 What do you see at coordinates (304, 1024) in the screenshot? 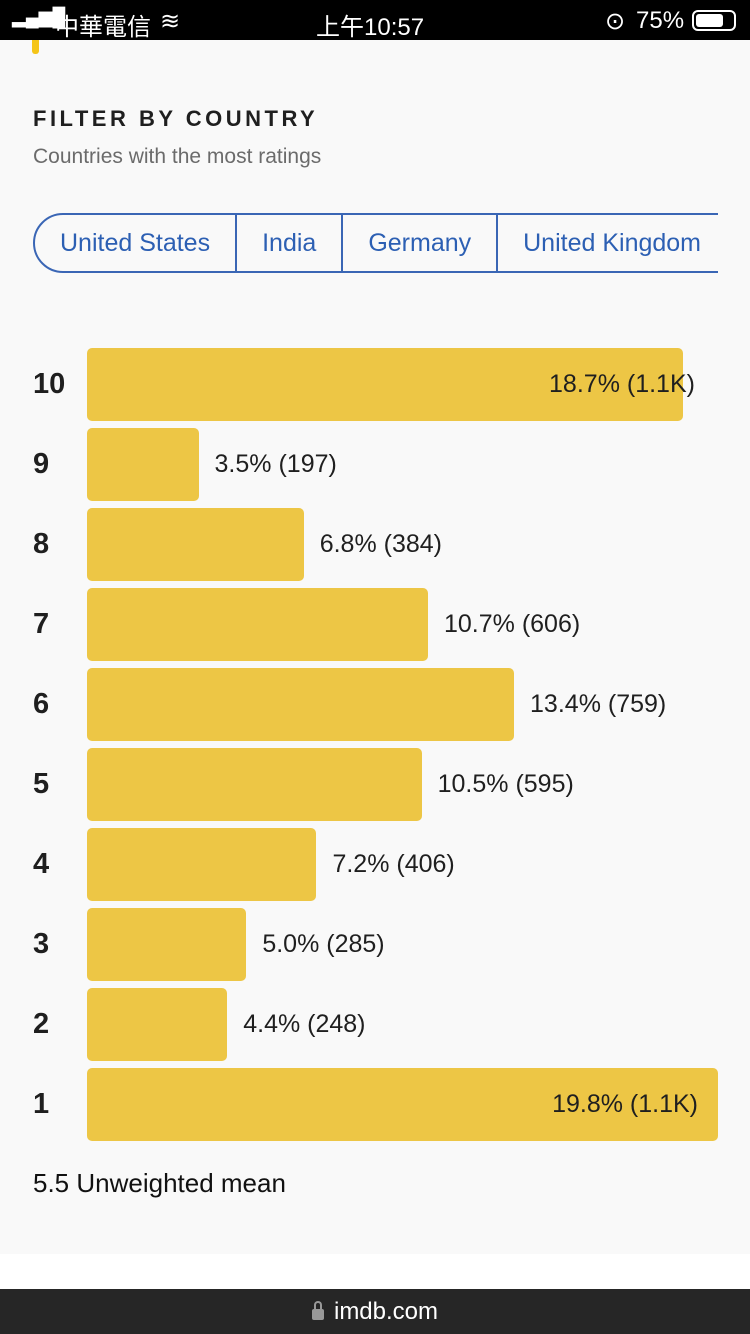
I see `bar-value-label: 4.4% (248)` at bounding box center [304, 1024].